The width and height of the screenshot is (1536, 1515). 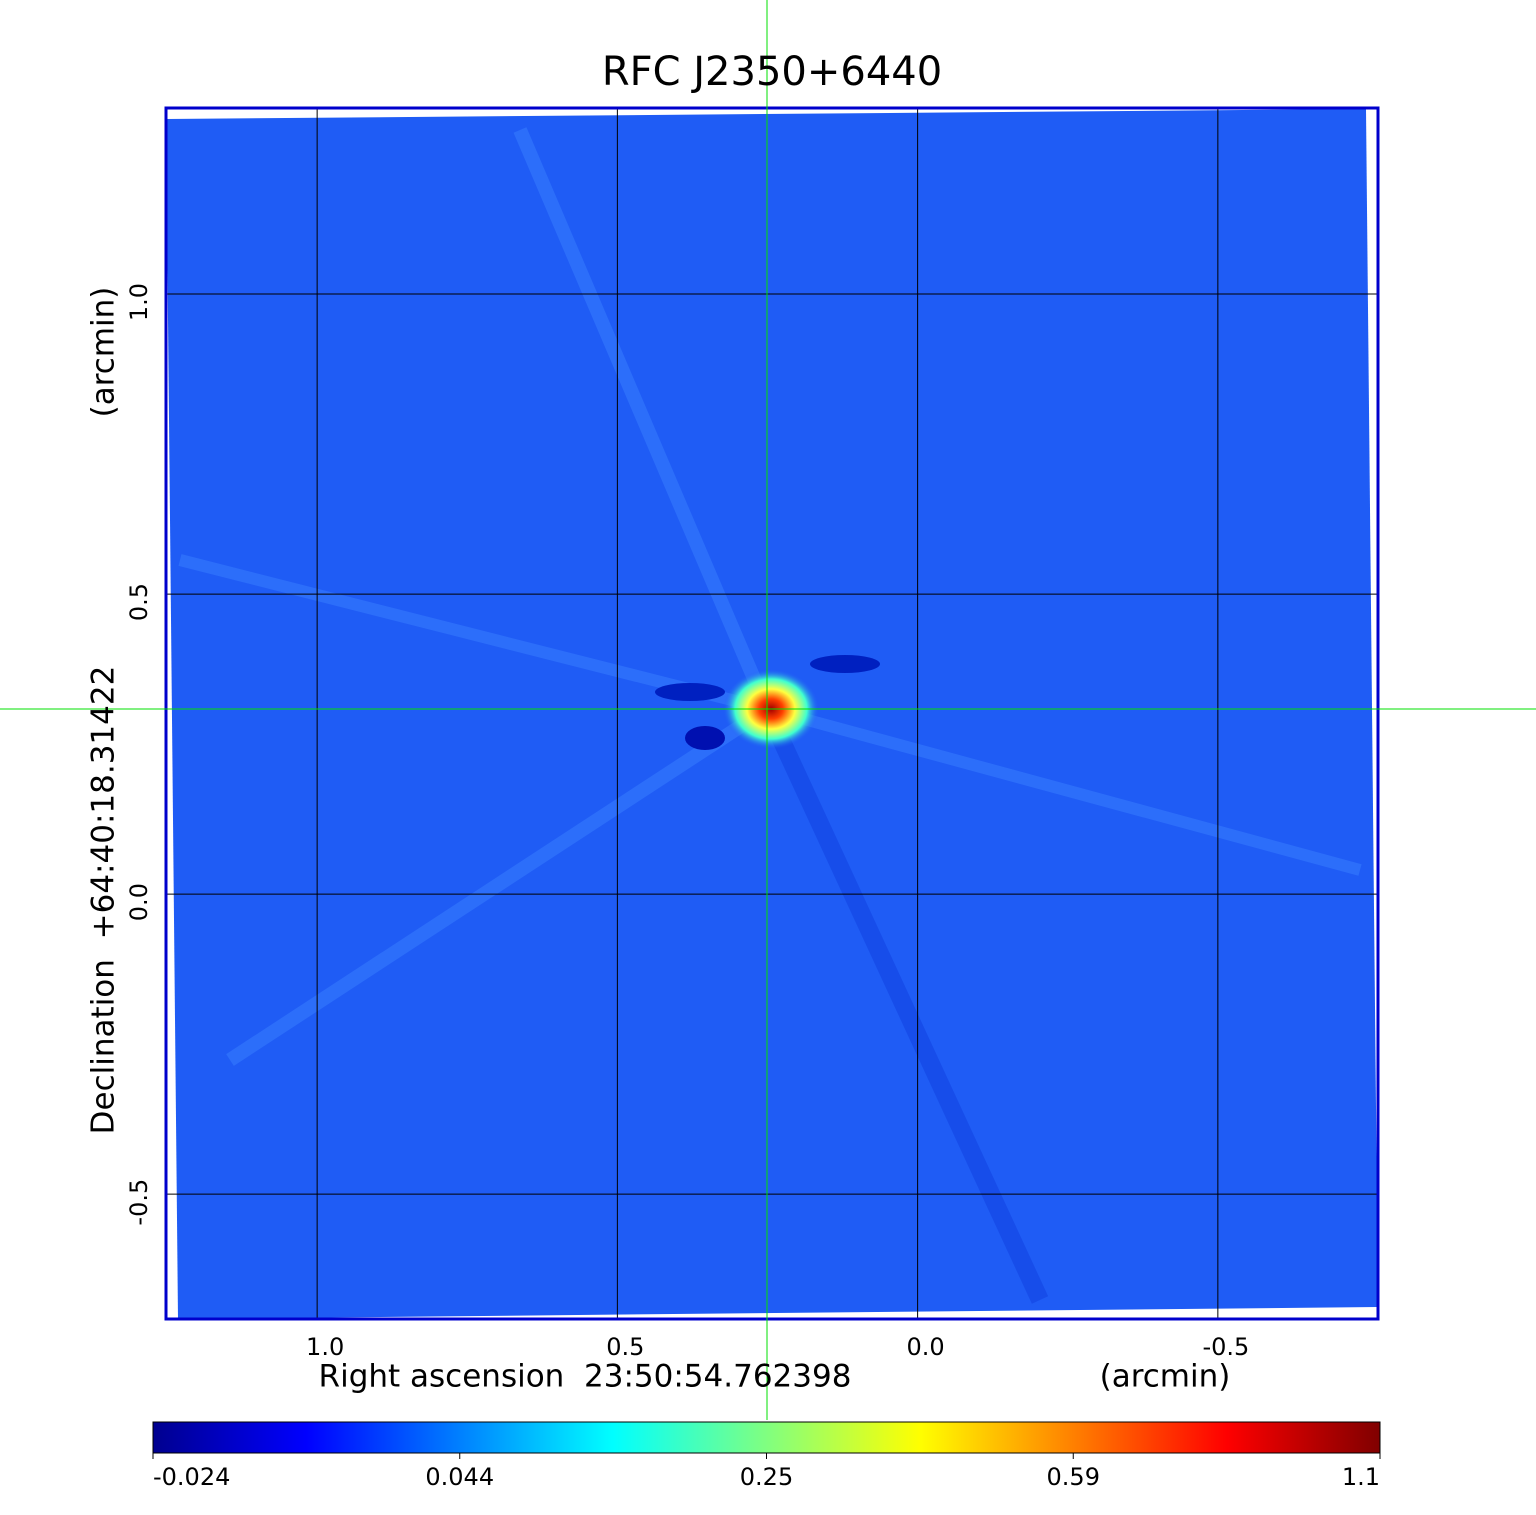 I want to click on x-tick-label: 0.5, so click(x=625, y=1347).